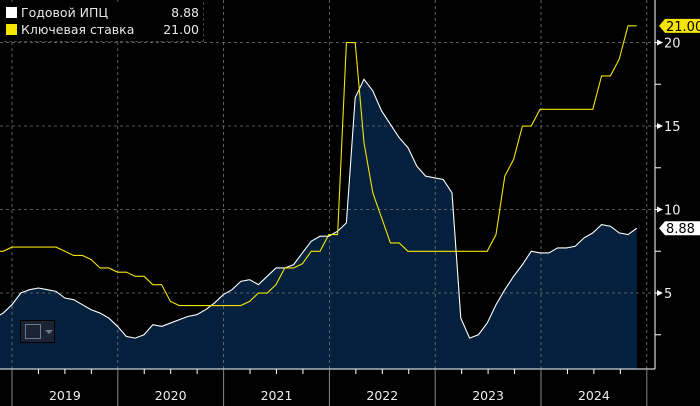  I want to click on y-tick-label: 15, so click(672, 127).